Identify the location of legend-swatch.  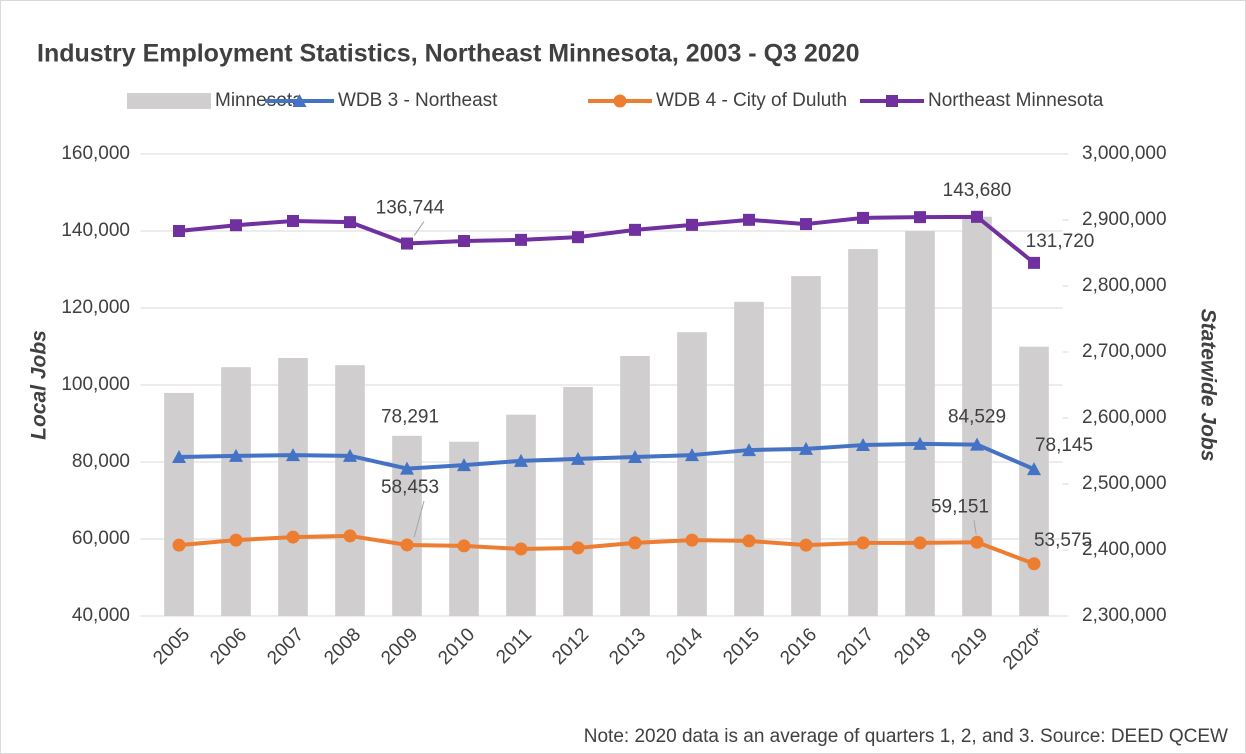
(169, 101).